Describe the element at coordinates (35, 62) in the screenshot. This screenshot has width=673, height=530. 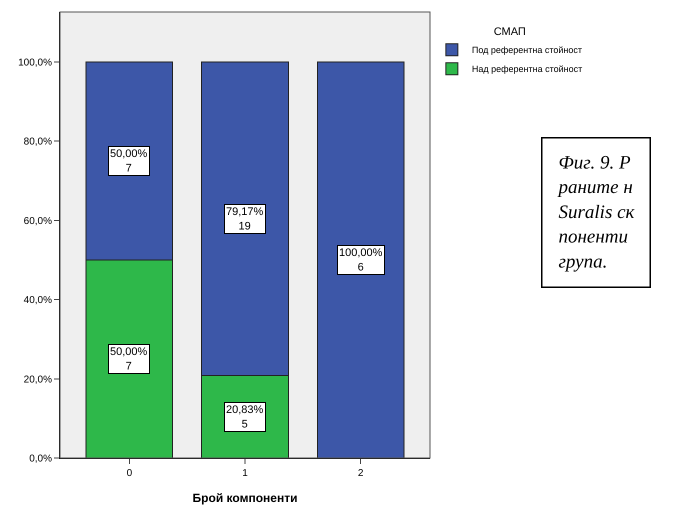
I see `y-tick-label: 100,0%` at that location.